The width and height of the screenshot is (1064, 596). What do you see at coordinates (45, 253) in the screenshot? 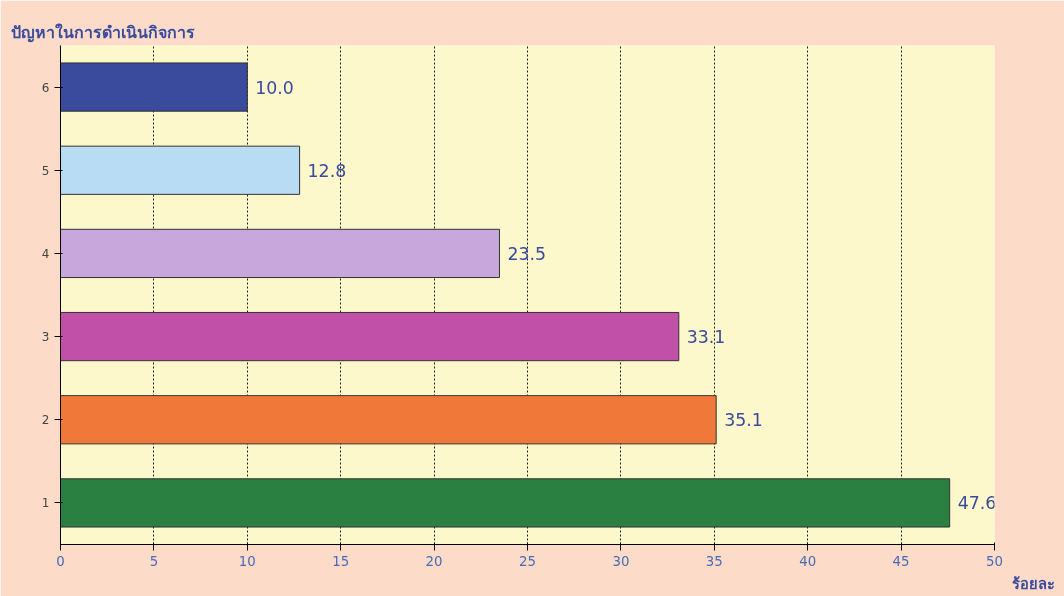
I see `y-tick-label: 4` at bounding box center [45, 253].